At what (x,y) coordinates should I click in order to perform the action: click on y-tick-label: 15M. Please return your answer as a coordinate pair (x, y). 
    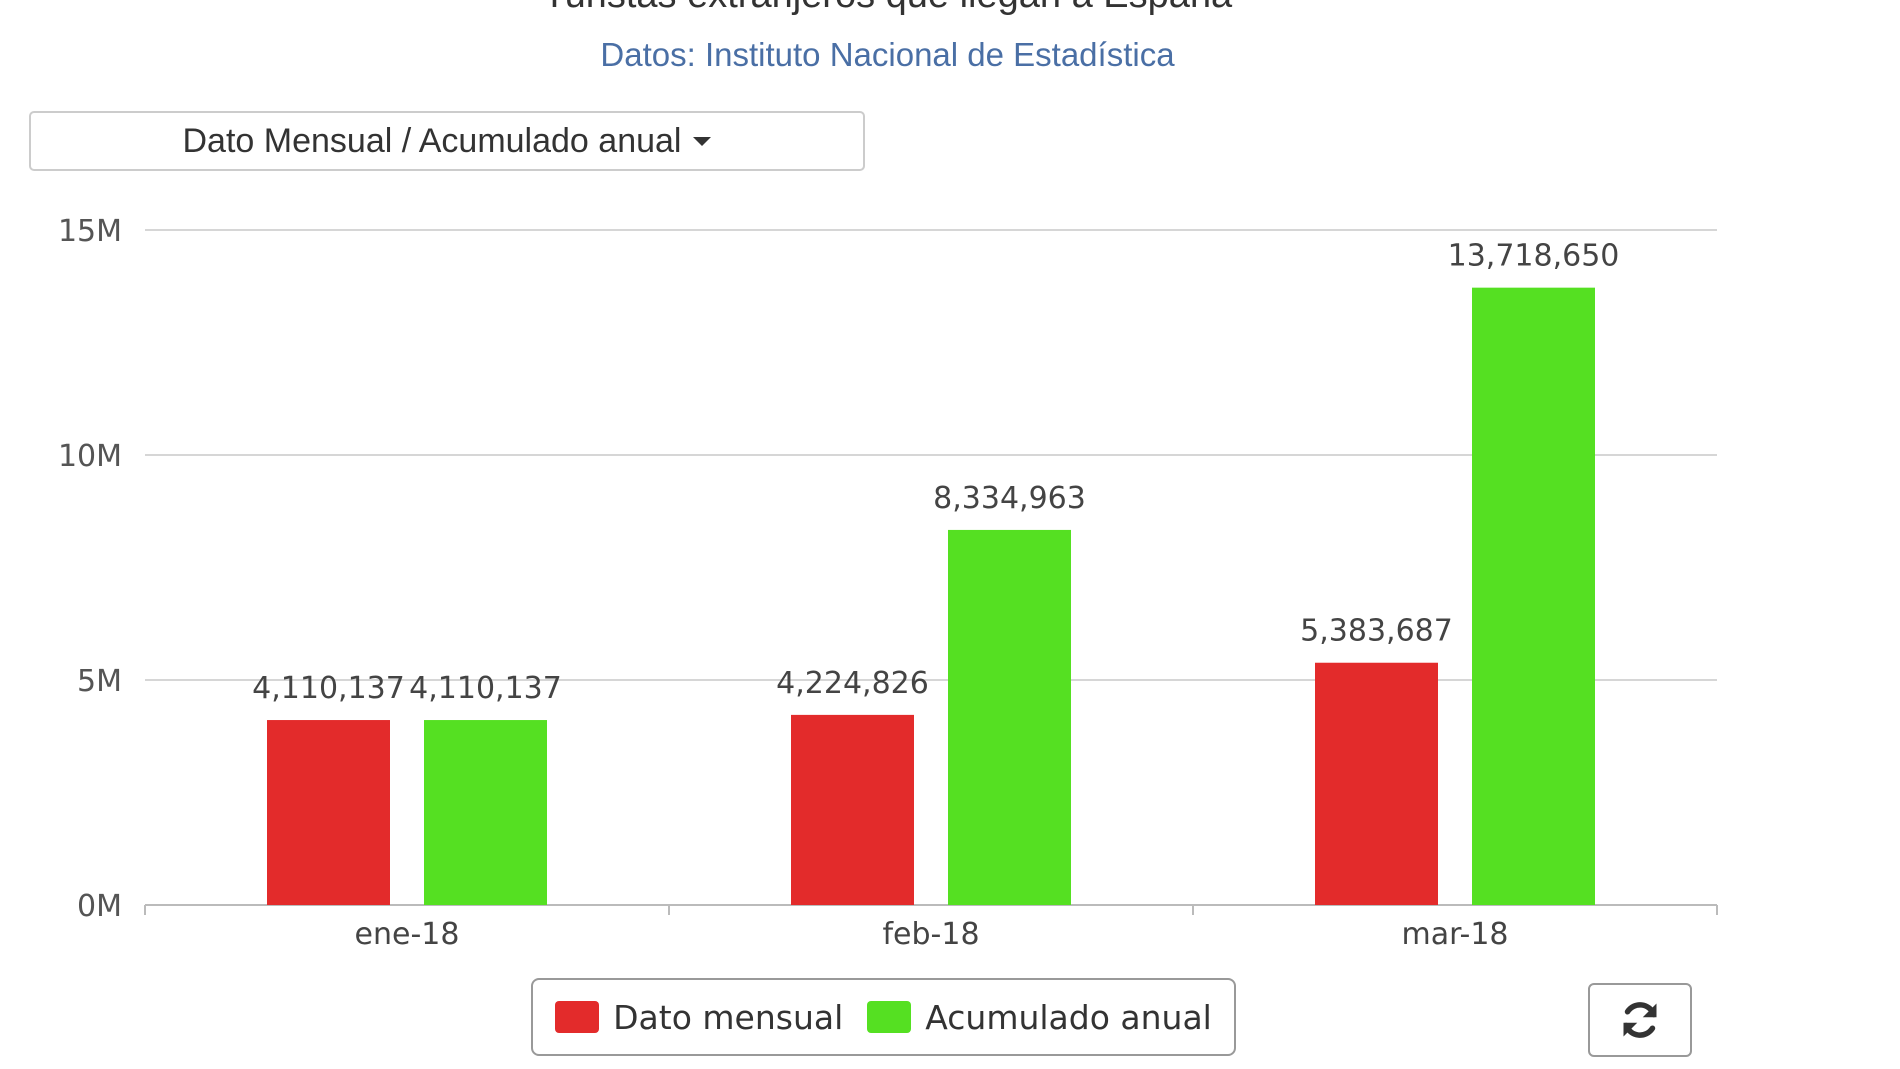
    Looking at the image, I should click on (90, 231).